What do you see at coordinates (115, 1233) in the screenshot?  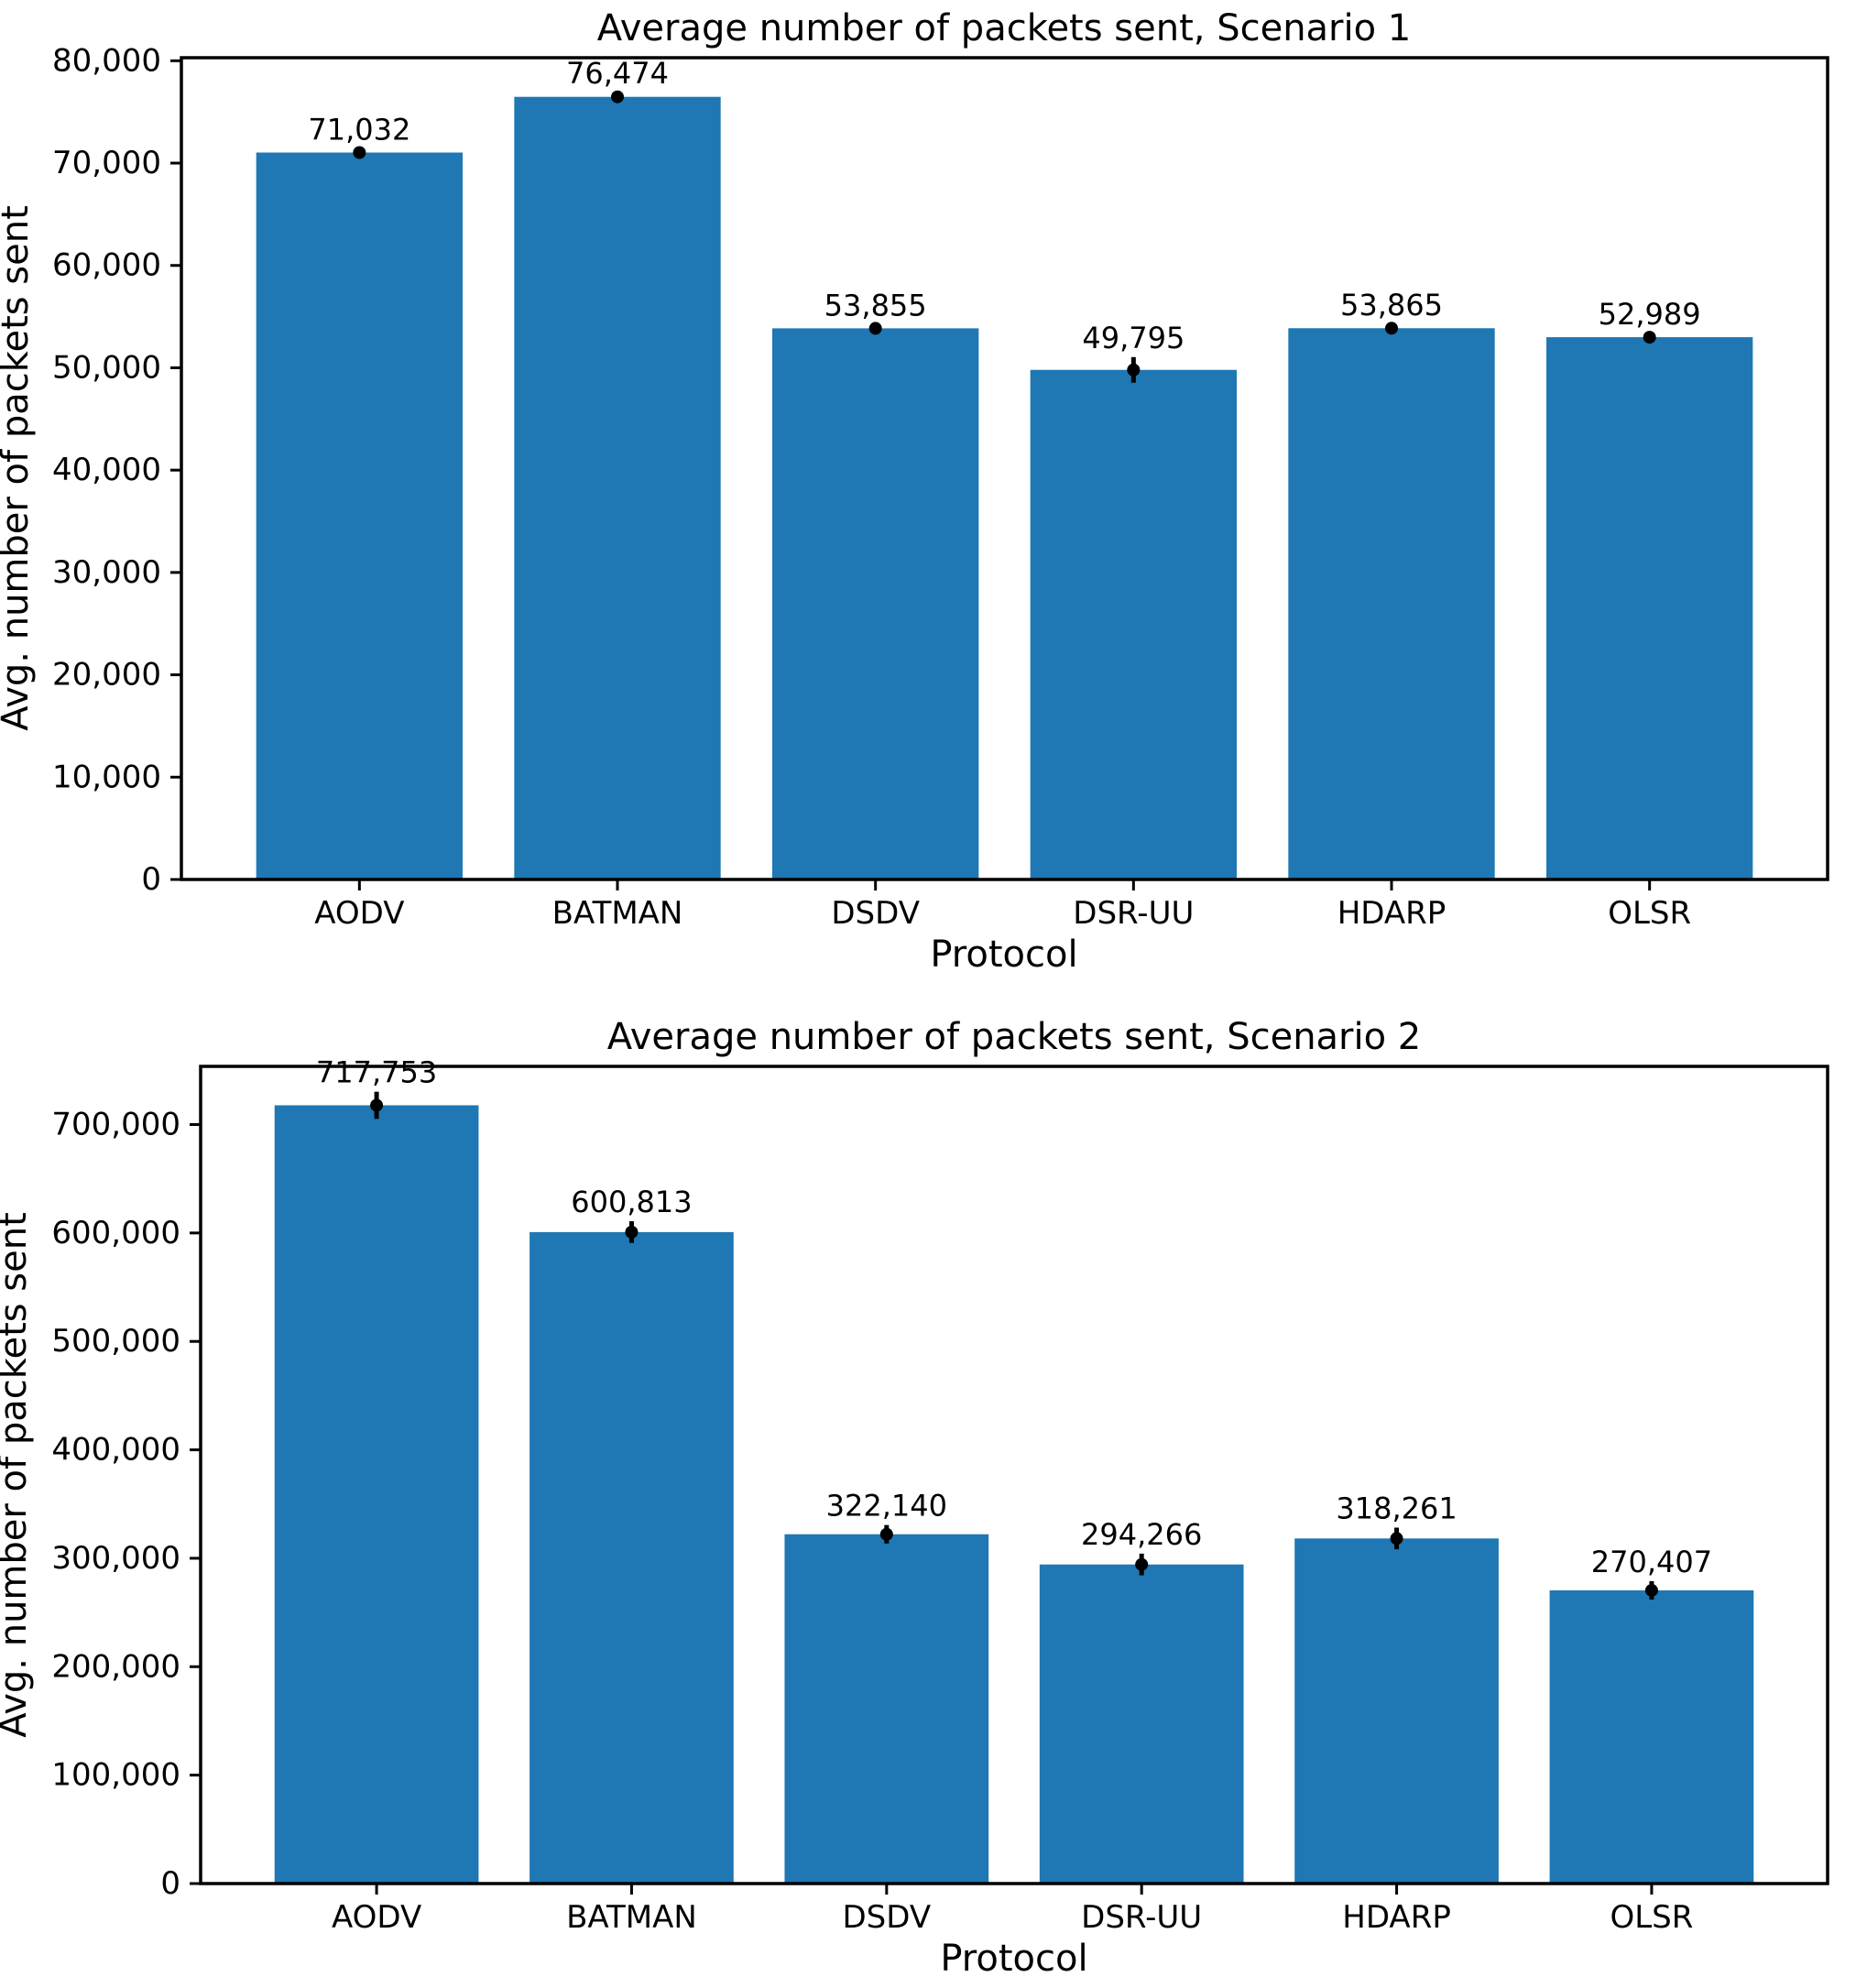 I see `y-tick-label-600000: 600,000` at bounding box center [115, 1233].